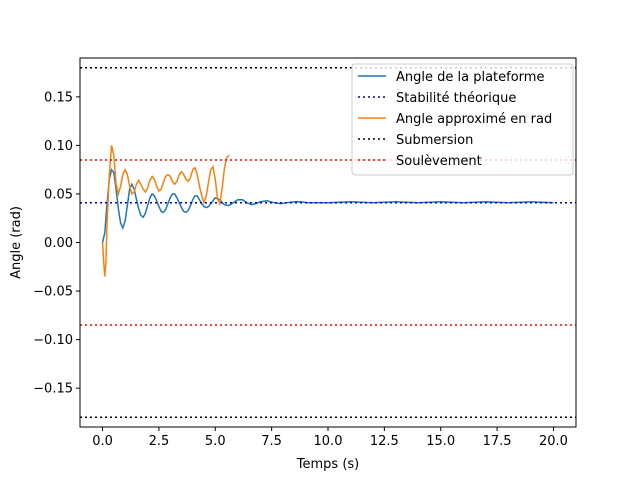 This screenshot has width=640, height=480. I want to click on legend-label-angle-de-la-plateforme: Angle de la plateforme, so click(470, 77).